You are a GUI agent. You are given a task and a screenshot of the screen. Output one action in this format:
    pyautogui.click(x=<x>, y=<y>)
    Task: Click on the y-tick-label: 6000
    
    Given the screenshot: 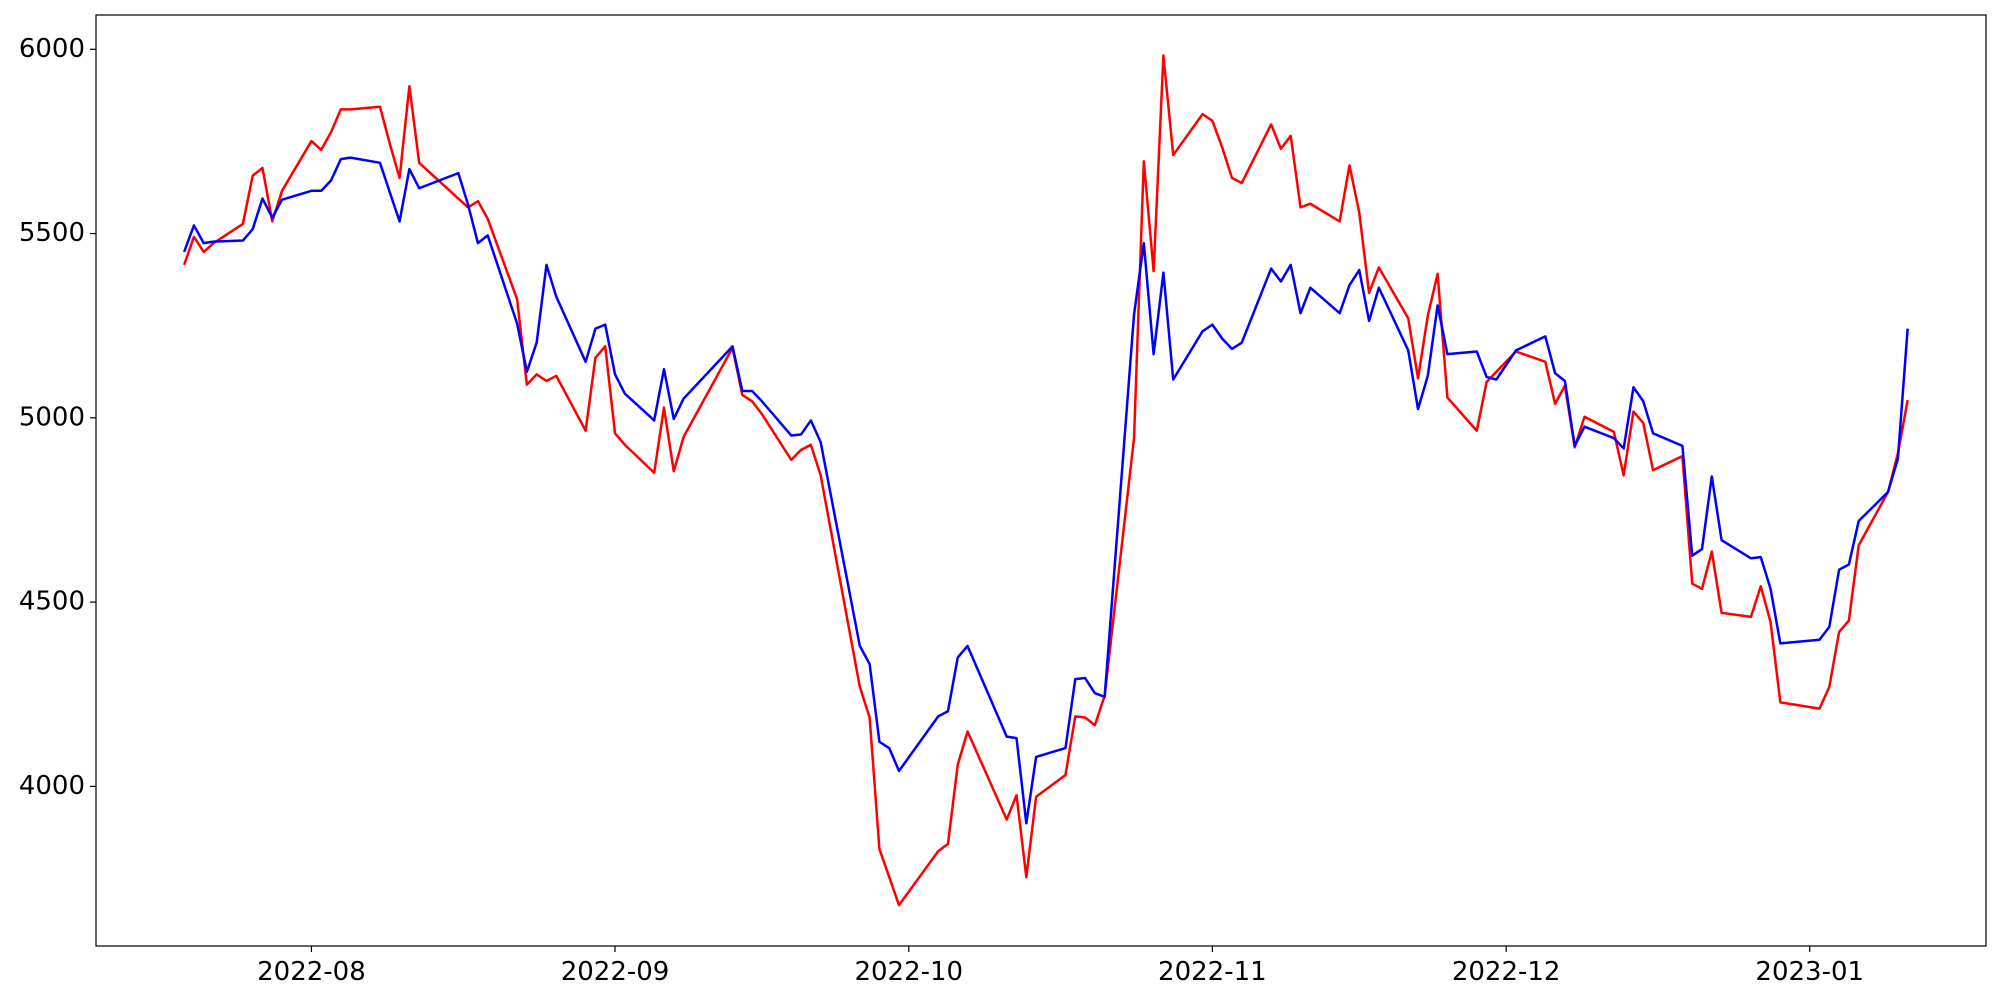 What is the action you would take?
    pyautogui.click(x=52, y=49)
    